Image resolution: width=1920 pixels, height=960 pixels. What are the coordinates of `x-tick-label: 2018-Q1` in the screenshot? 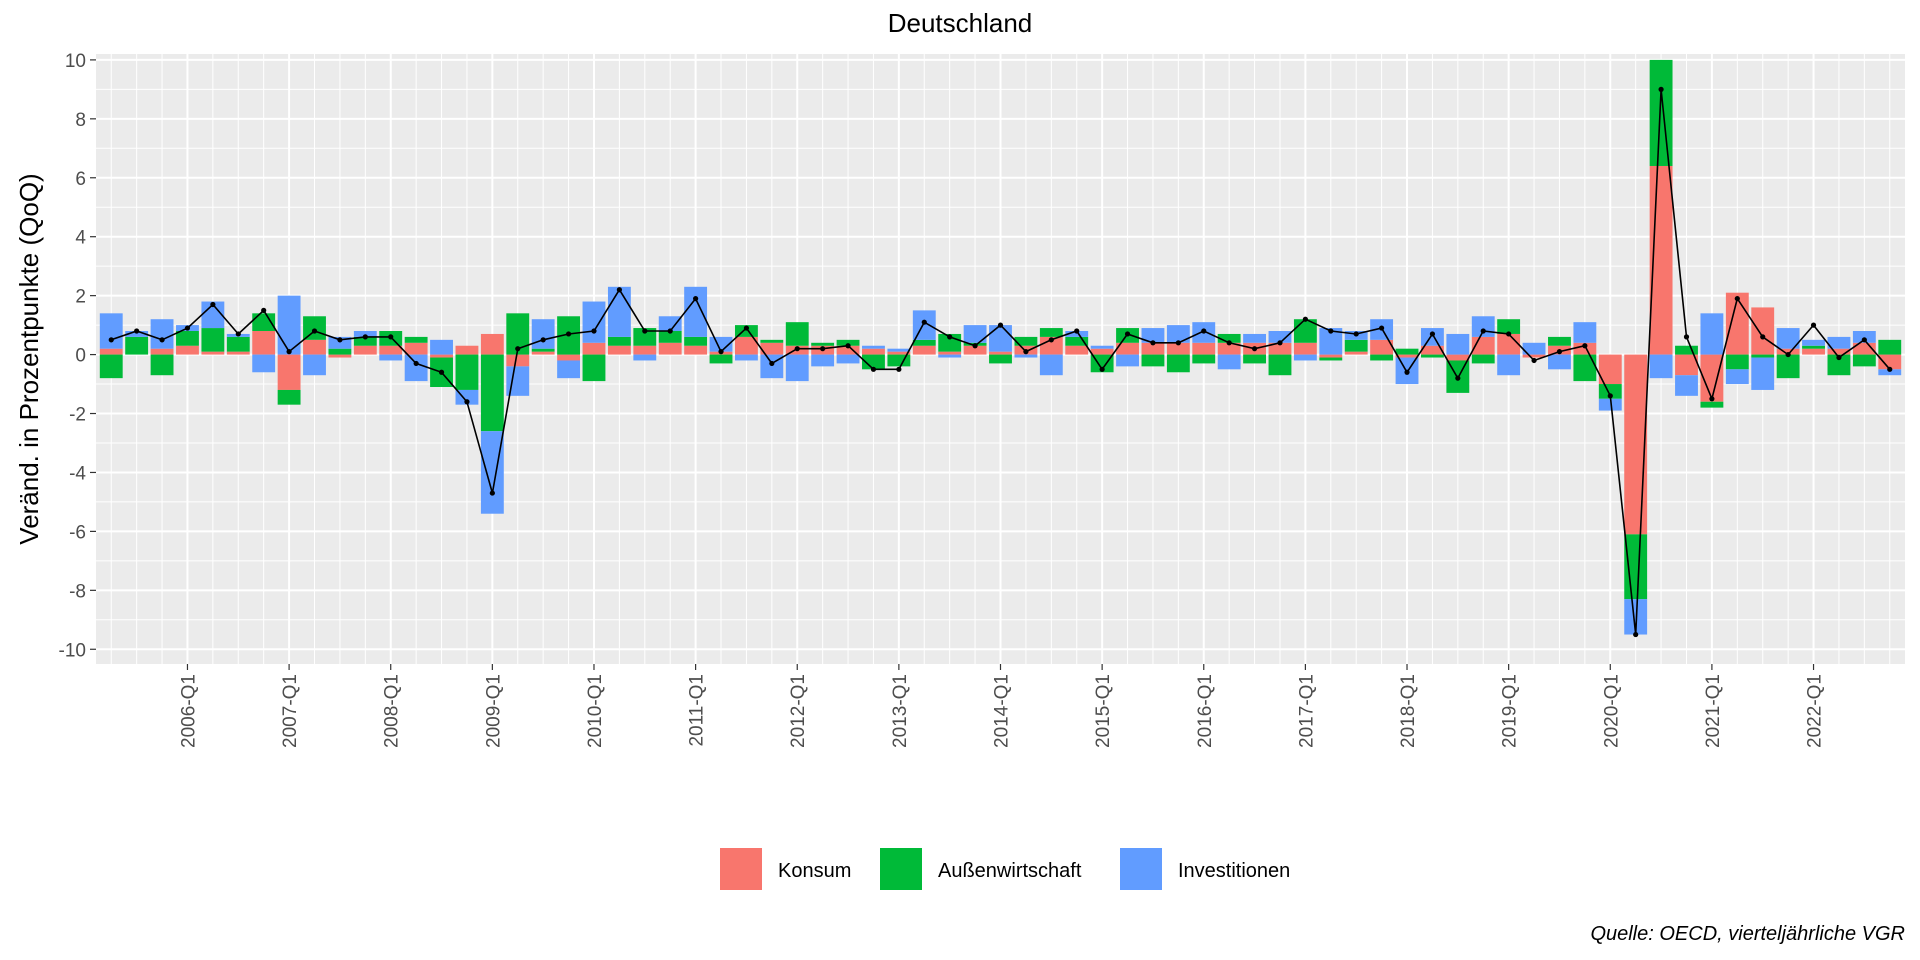 It's located at (1408, 711).